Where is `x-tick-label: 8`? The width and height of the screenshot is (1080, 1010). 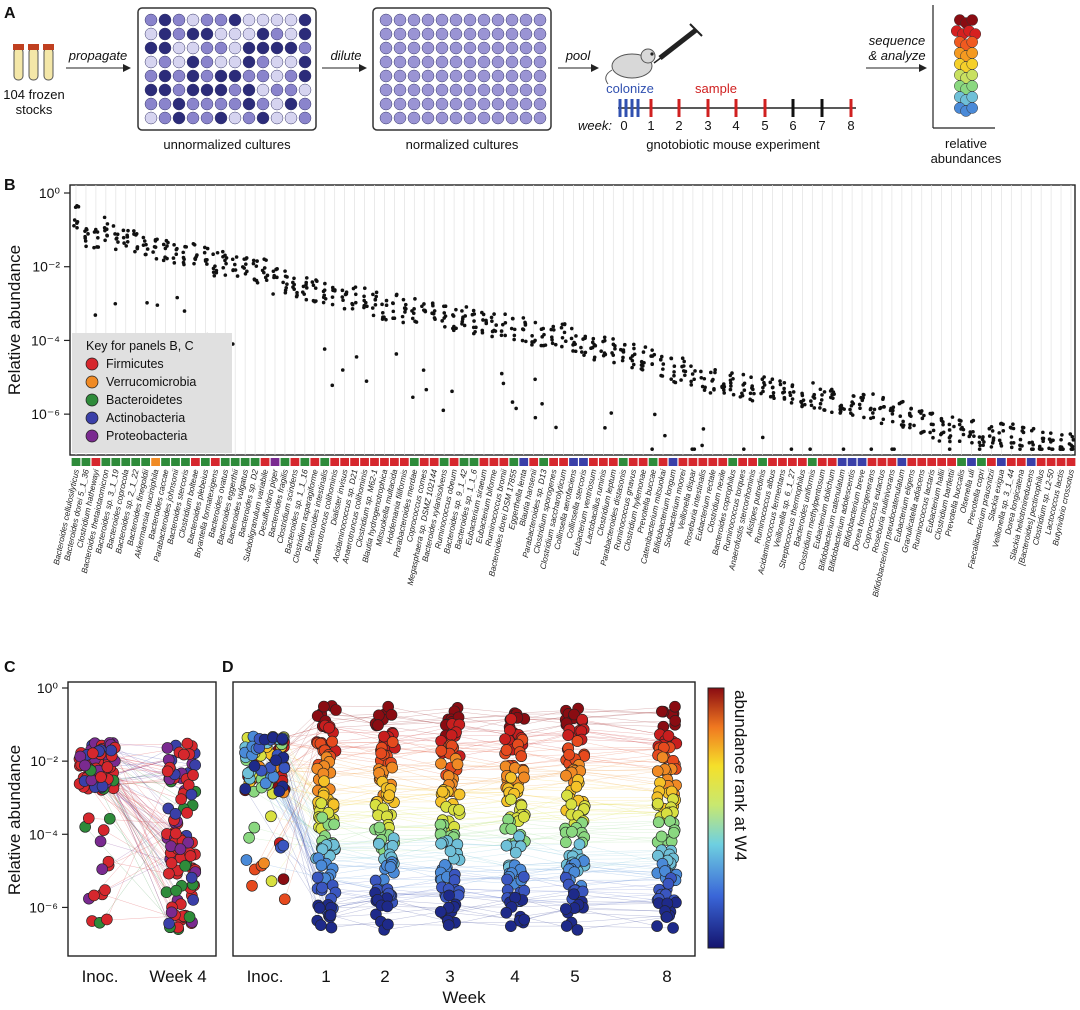 x-tick-label: 8 is located at coordinates (666, 976).